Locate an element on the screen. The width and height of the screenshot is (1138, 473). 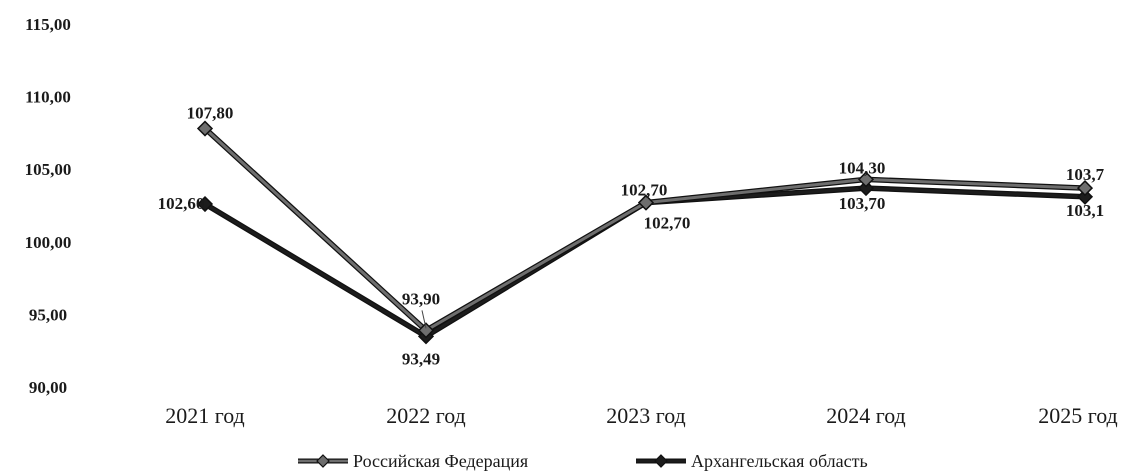
x-category-label: 2023 год is located at coordinates (646, 415).